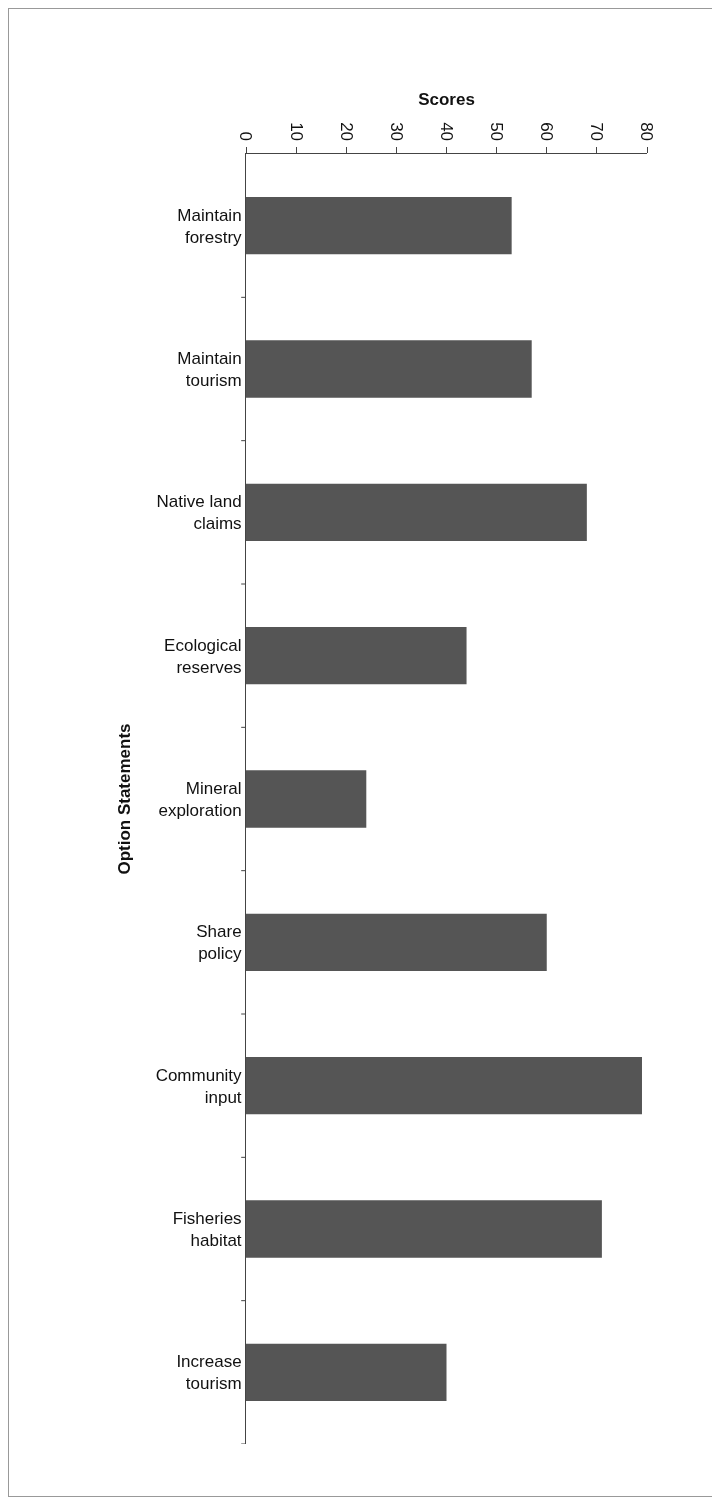 The height and width of the screenshot is (1509, 724). What do you see at coordinates (246, 136) in the screenshot?
I see `x-tick-label: 0` at bounding box center [246, 136].